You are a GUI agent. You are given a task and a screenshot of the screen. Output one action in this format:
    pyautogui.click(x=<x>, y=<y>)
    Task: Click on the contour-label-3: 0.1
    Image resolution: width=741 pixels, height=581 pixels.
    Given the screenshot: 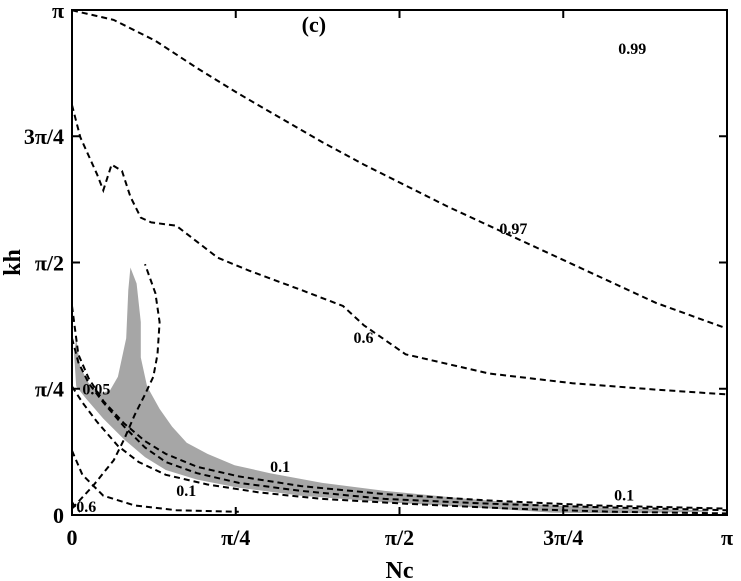 What is the action you would take?
    pyautogui.click(x=280, y=467)
    